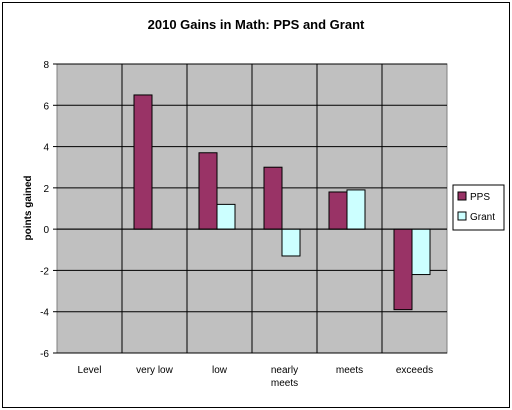  What do you see at coordinates (414, 370) in the screenshot?
I see `x-tick-label: exceeds` at bounding box center [414, 370].